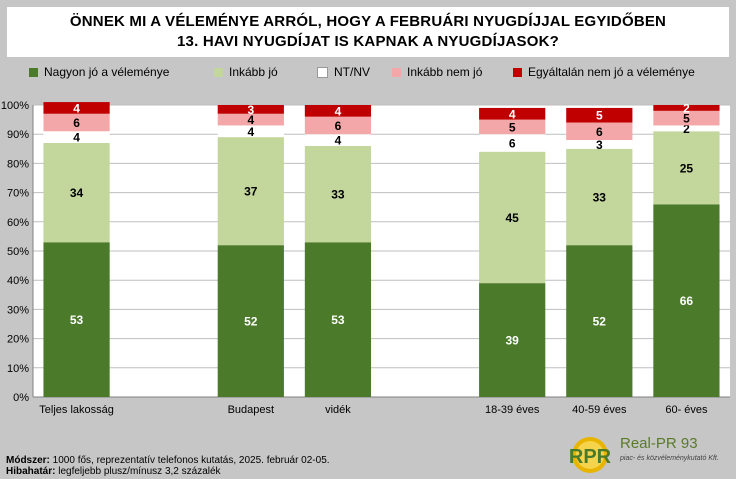 This screenshot has height=479, width=736. I want to click on data-label: 39, so click(513, 341).